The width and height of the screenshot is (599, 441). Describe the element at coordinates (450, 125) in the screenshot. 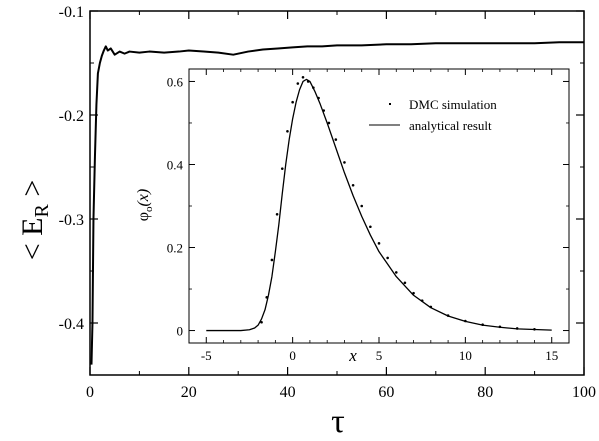

I see `legend-analytical-label: analytical result` at that location.